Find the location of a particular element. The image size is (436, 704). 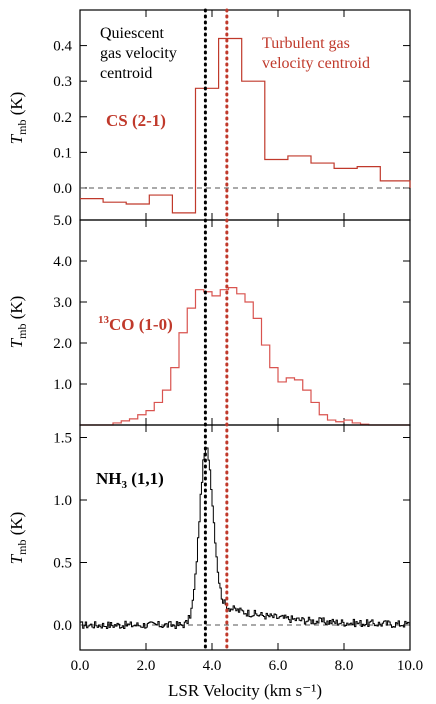

panel-cs-ytick-label: 0.4 is located at coordinates (62, 47).